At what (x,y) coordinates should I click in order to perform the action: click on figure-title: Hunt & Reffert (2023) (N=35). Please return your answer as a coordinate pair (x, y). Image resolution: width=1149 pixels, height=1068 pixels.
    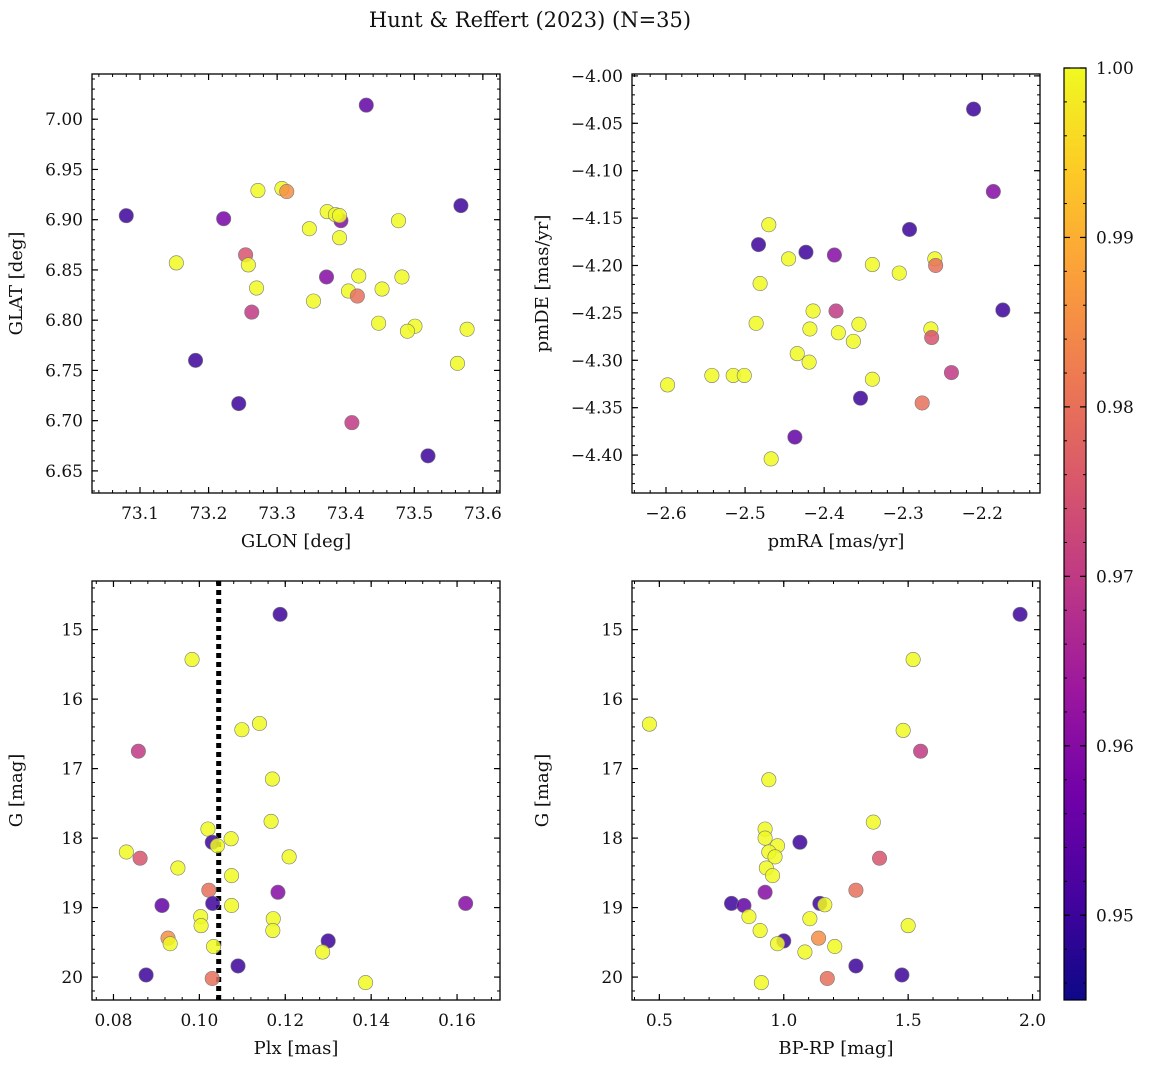
    Looking at the image, I should click on (530, 20).